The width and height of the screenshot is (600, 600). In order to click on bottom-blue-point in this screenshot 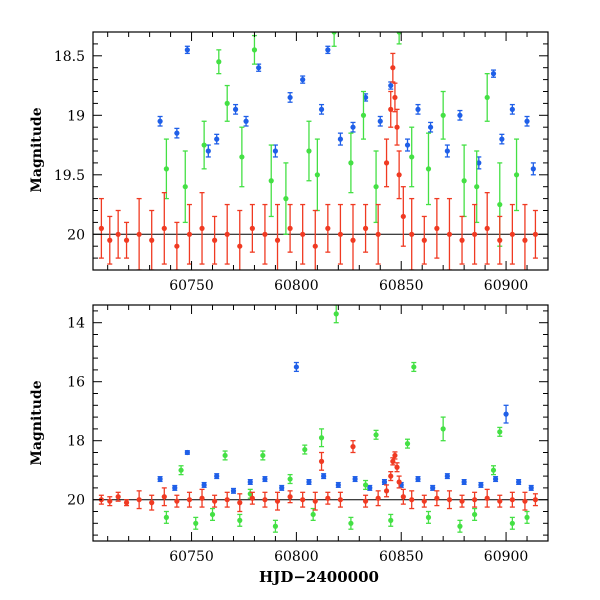, I will do `click(233, 490)`.